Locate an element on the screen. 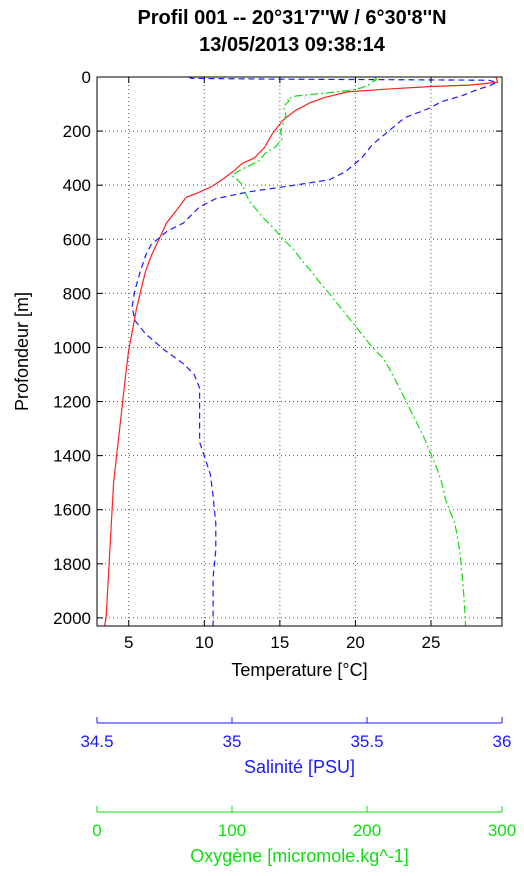 Image resolution: width=524 pixels, height=876 pixels. x-tick-label-temperature: 5 is located at coordinates (128, 642).